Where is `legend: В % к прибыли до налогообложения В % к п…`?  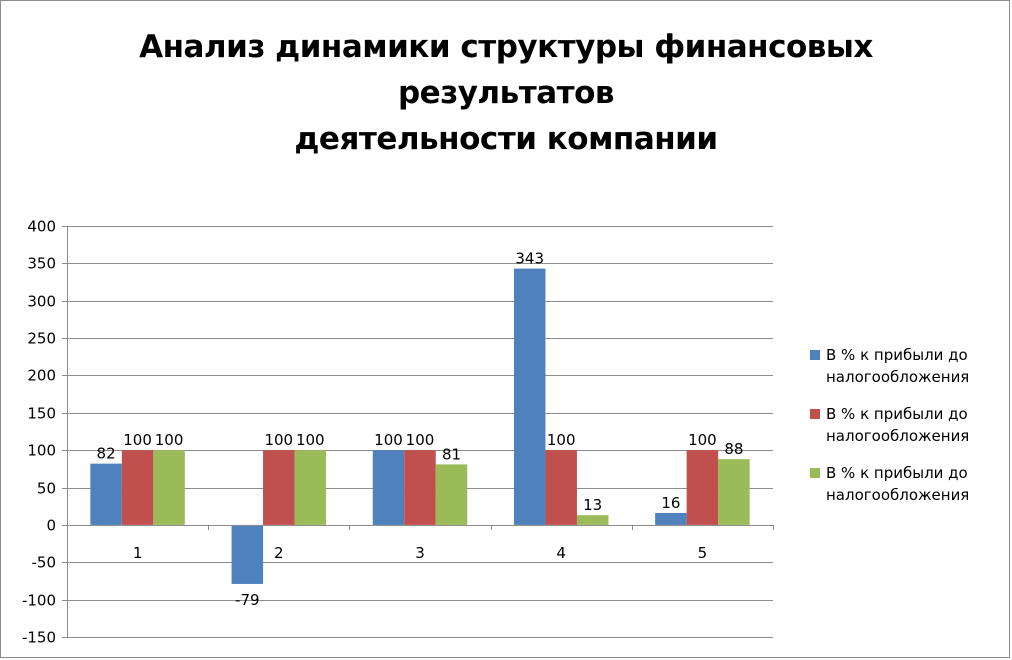
legend: В % к прибыли до налогообложения В % к п… is located at coordinates (907, 432).